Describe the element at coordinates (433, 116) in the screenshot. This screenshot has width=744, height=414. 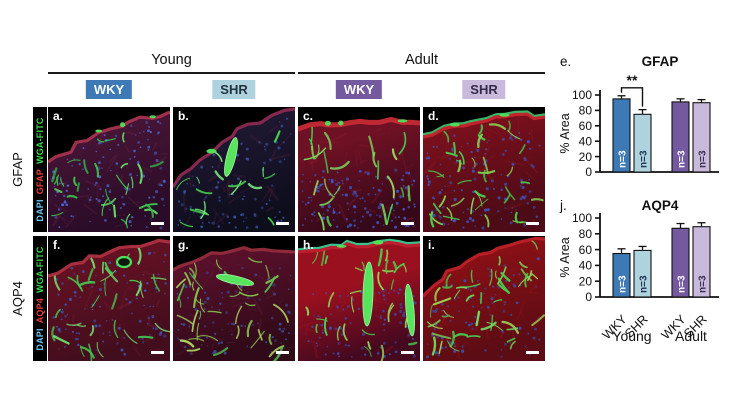
I see `panel-letter: d.` at that location.